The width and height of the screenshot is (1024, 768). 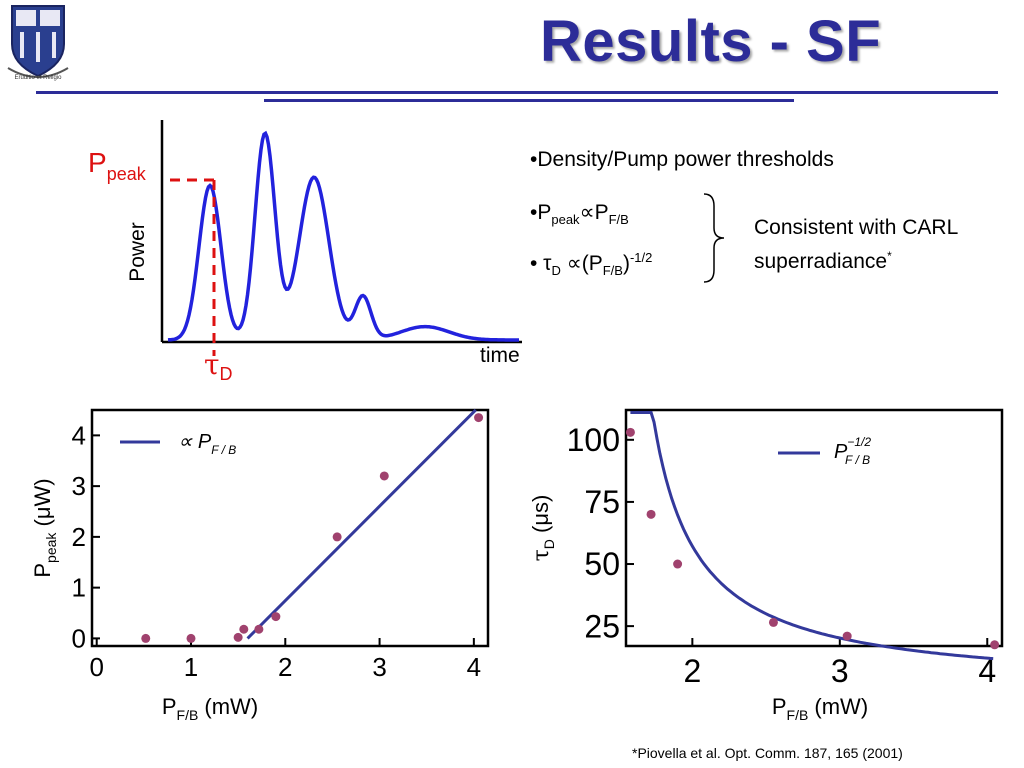 I want to click on carl-note: Consistent with CARL superradiance*, so click(x=856, y=244).